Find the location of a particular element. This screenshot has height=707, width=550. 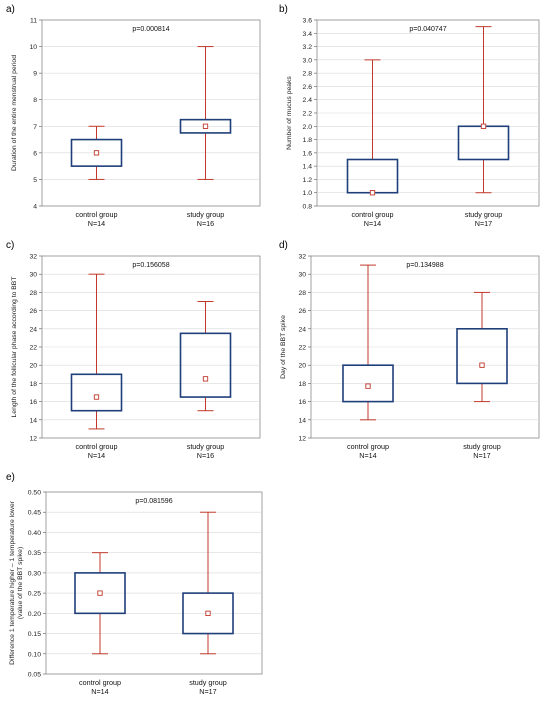

y-tick-label: 2.4 is located at coordinates (308, 100).